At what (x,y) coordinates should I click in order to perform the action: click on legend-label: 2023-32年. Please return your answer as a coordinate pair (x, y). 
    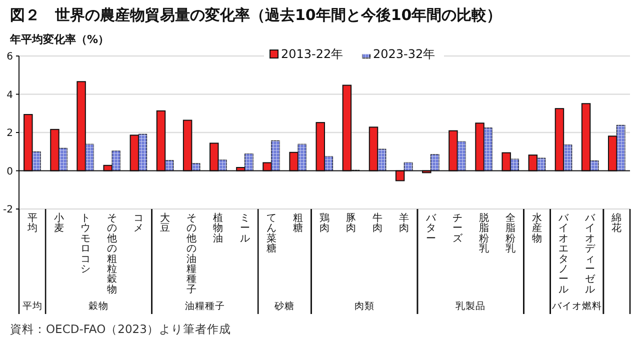
    Looking at the image, I should click on (404, 54).